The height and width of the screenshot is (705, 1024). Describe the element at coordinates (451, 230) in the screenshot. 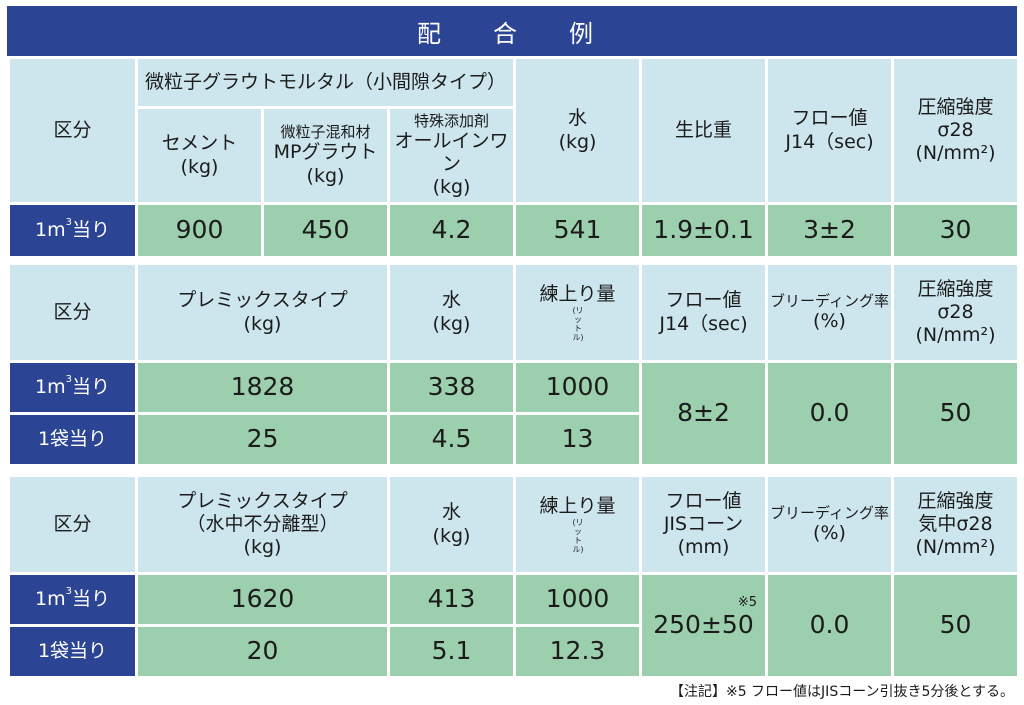

I see `value-additive: 4.2` at that location.